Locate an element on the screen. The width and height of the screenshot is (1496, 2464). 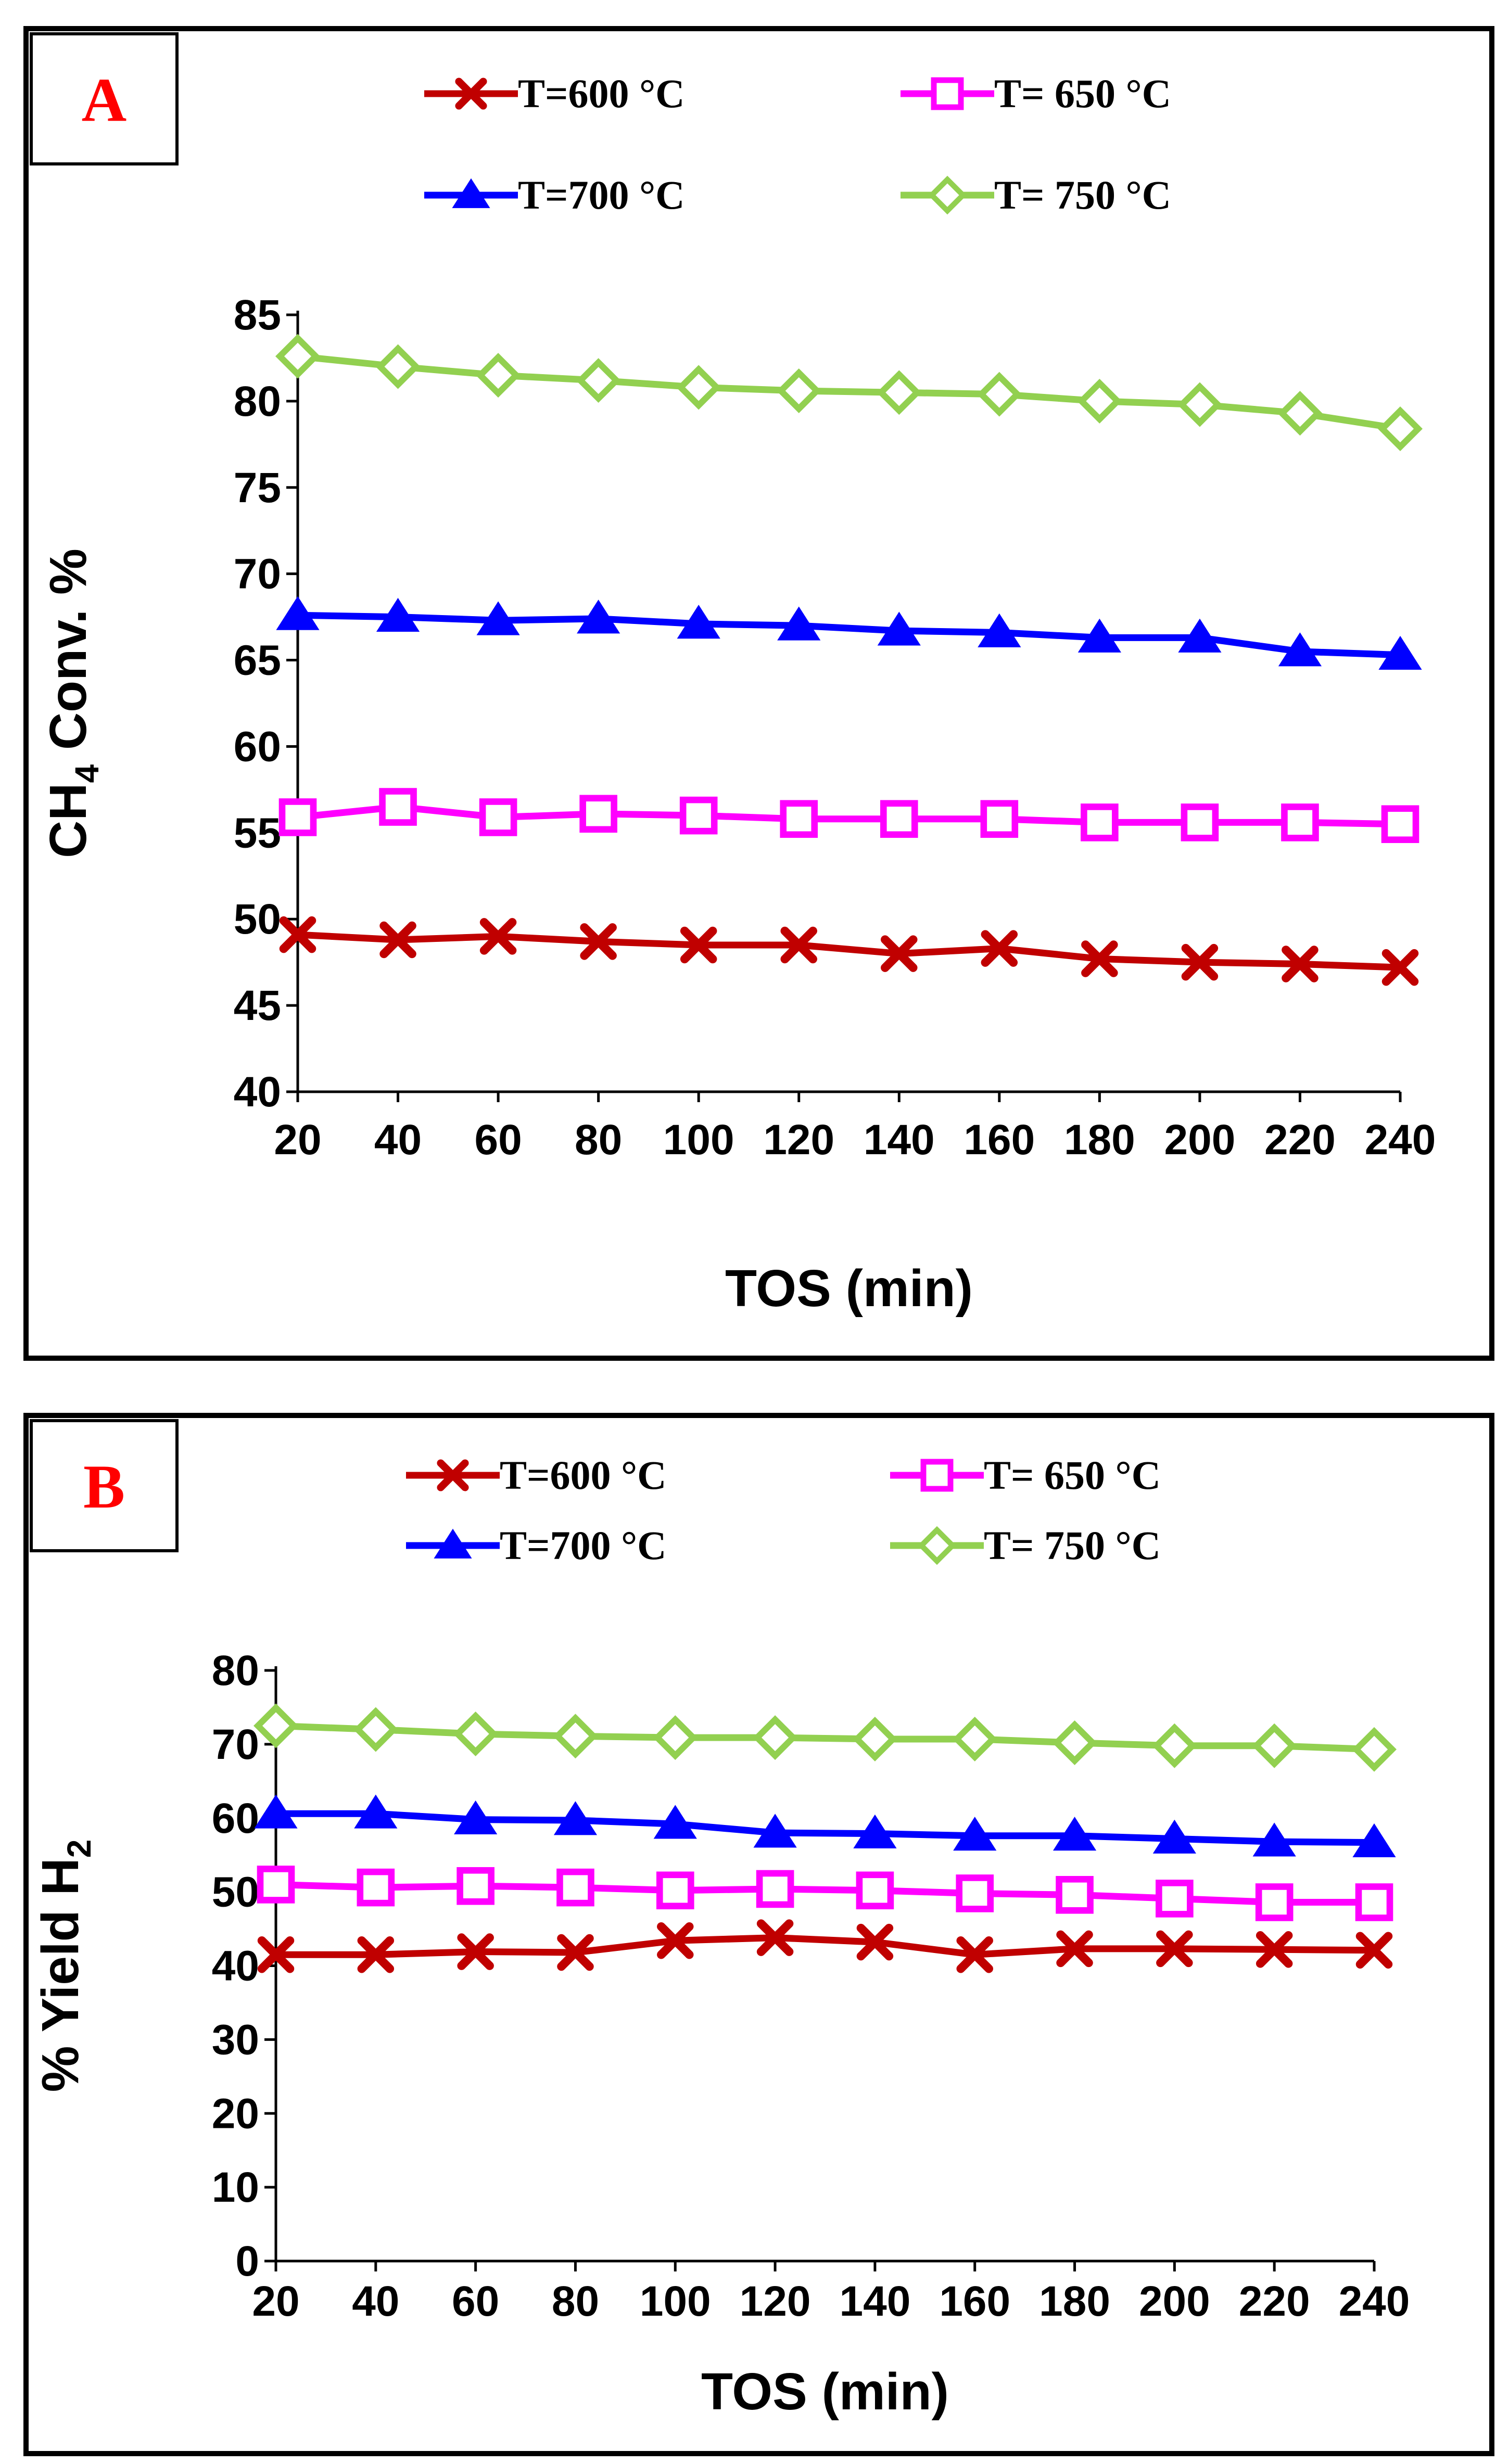
legend-entry: T=700 °C is located at coordinates (536, 1546).